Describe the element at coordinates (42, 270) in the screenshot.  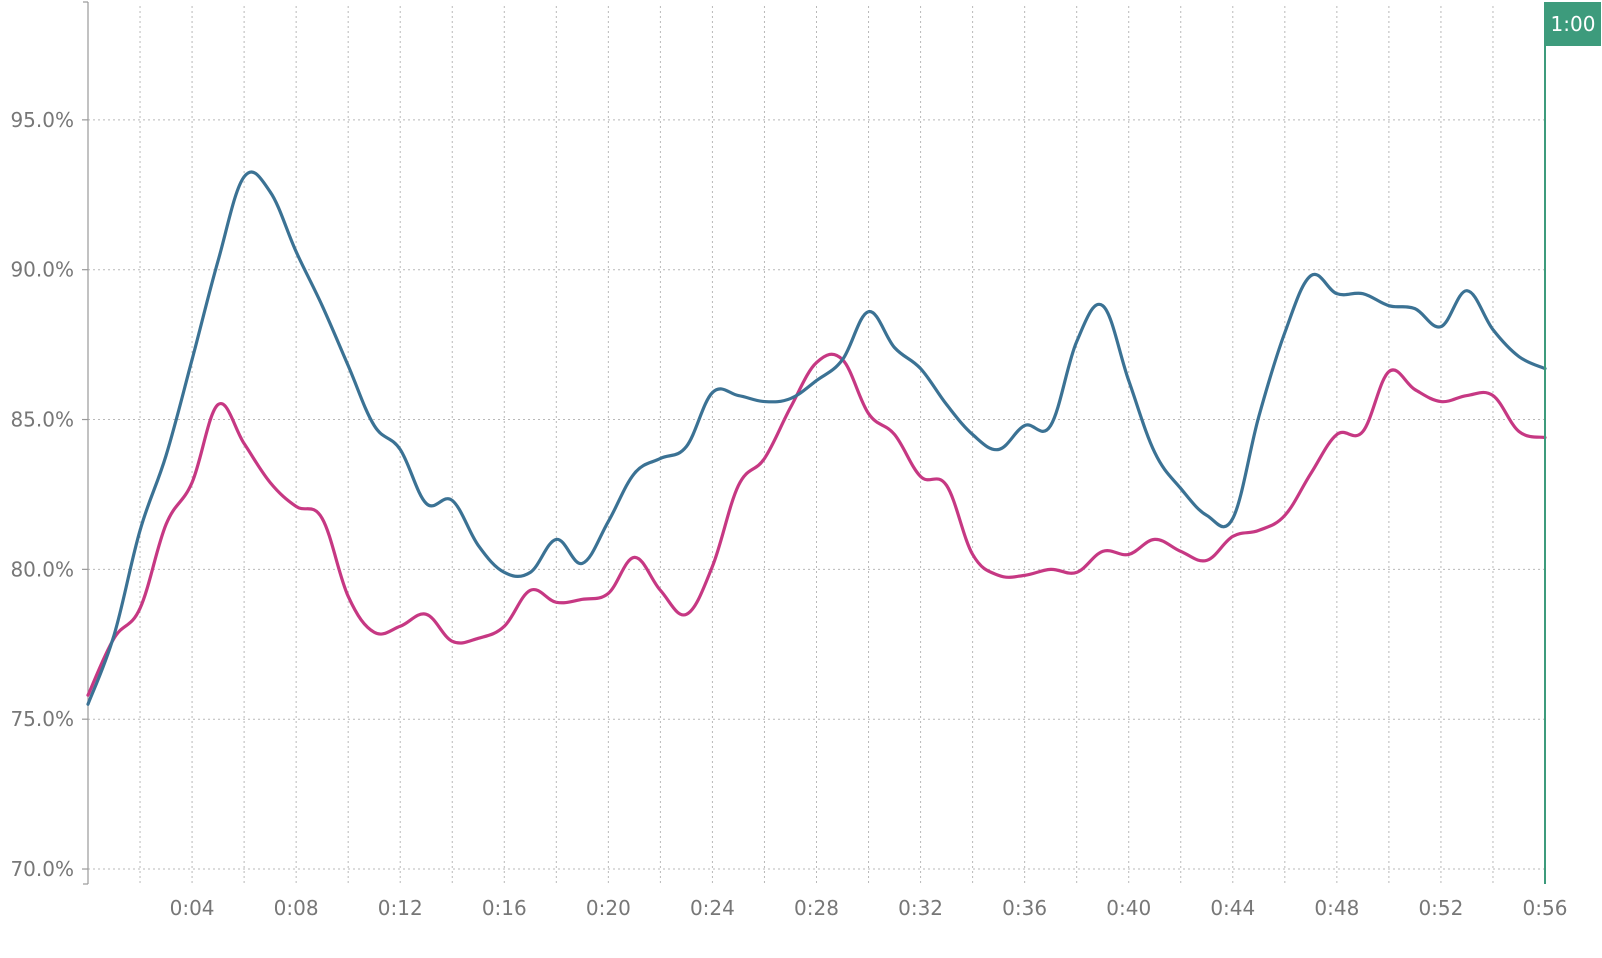
I see `y-tick-label: 90.0%` at that location.